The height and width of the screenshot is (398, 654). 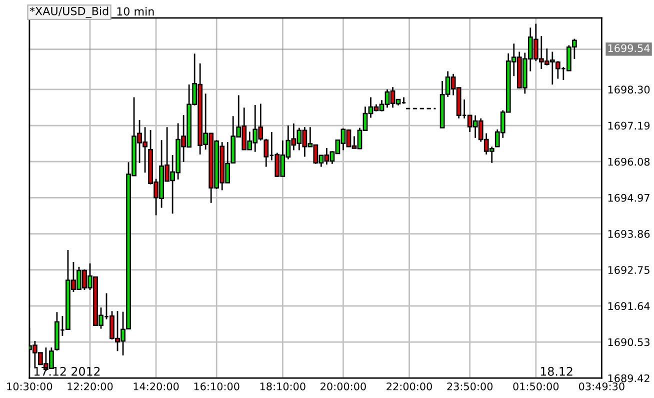 What do you see at coordinates (629, 342) in the screenshot?
I see `y-tick-label: 1690.53` at bounding box center [629, 342].